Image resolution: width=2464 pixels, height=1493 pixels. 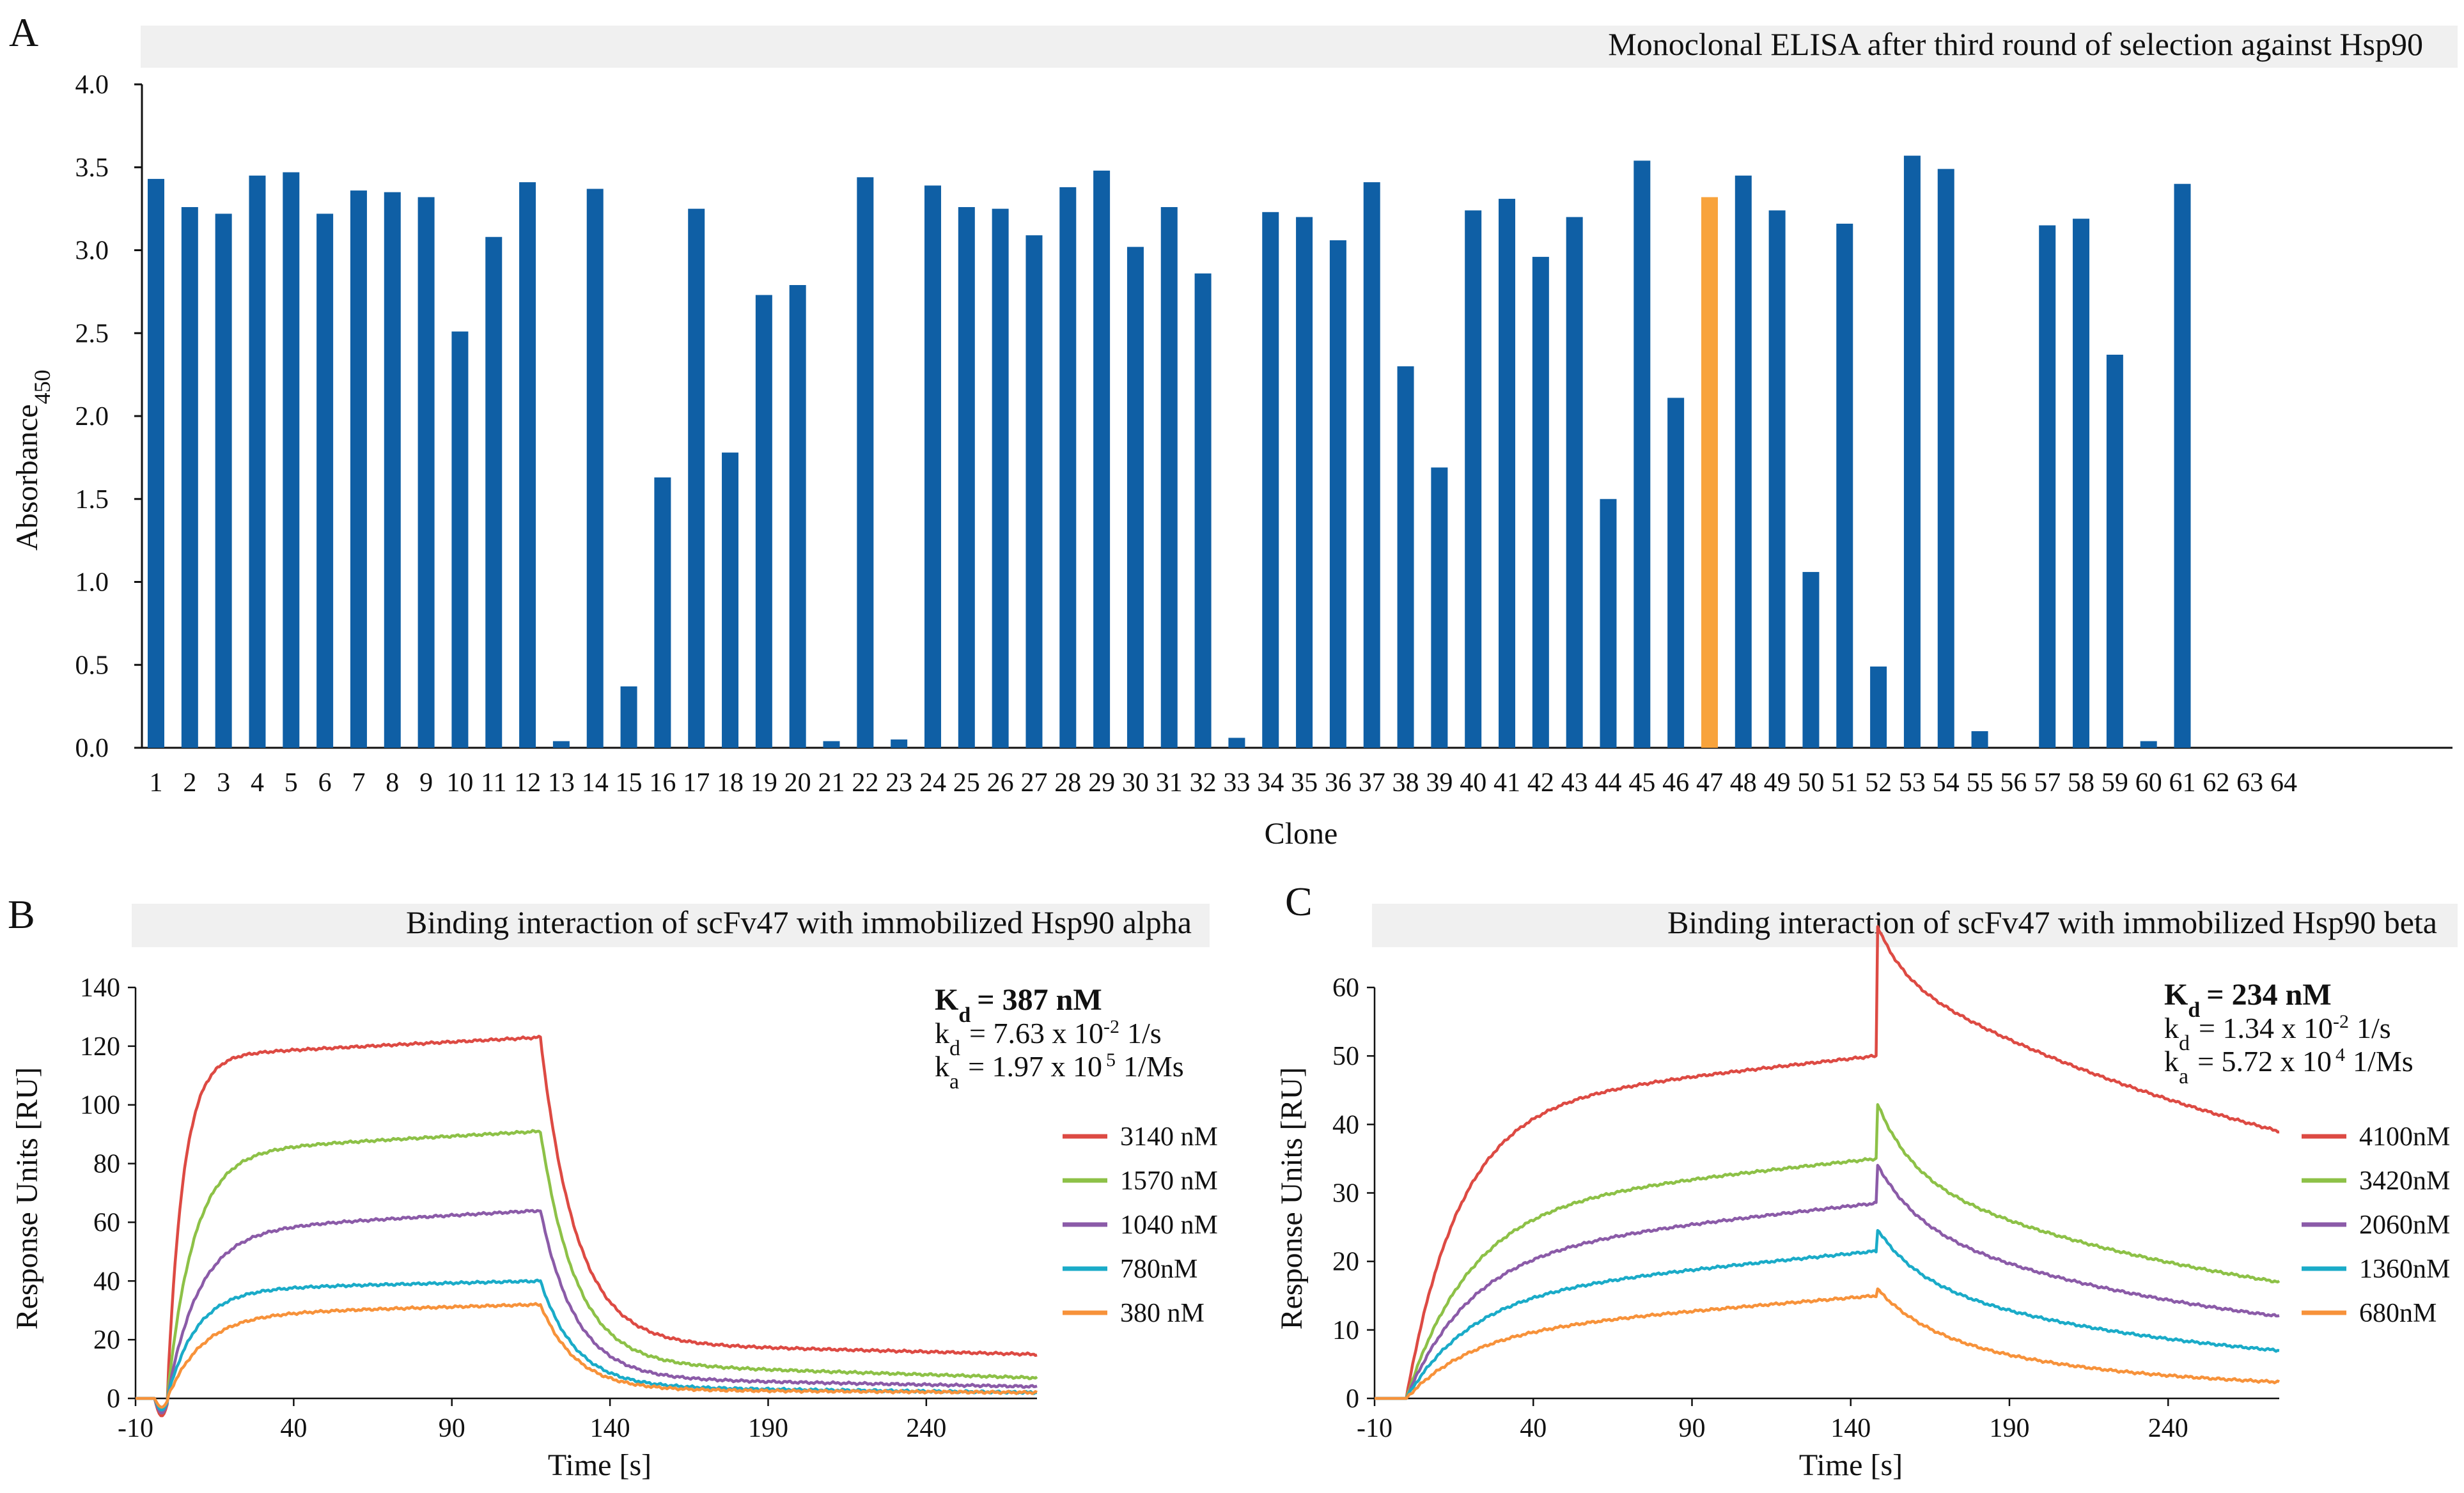 I want to click on panel-a-xtick-label: 35, so click(x=1304, y=783).